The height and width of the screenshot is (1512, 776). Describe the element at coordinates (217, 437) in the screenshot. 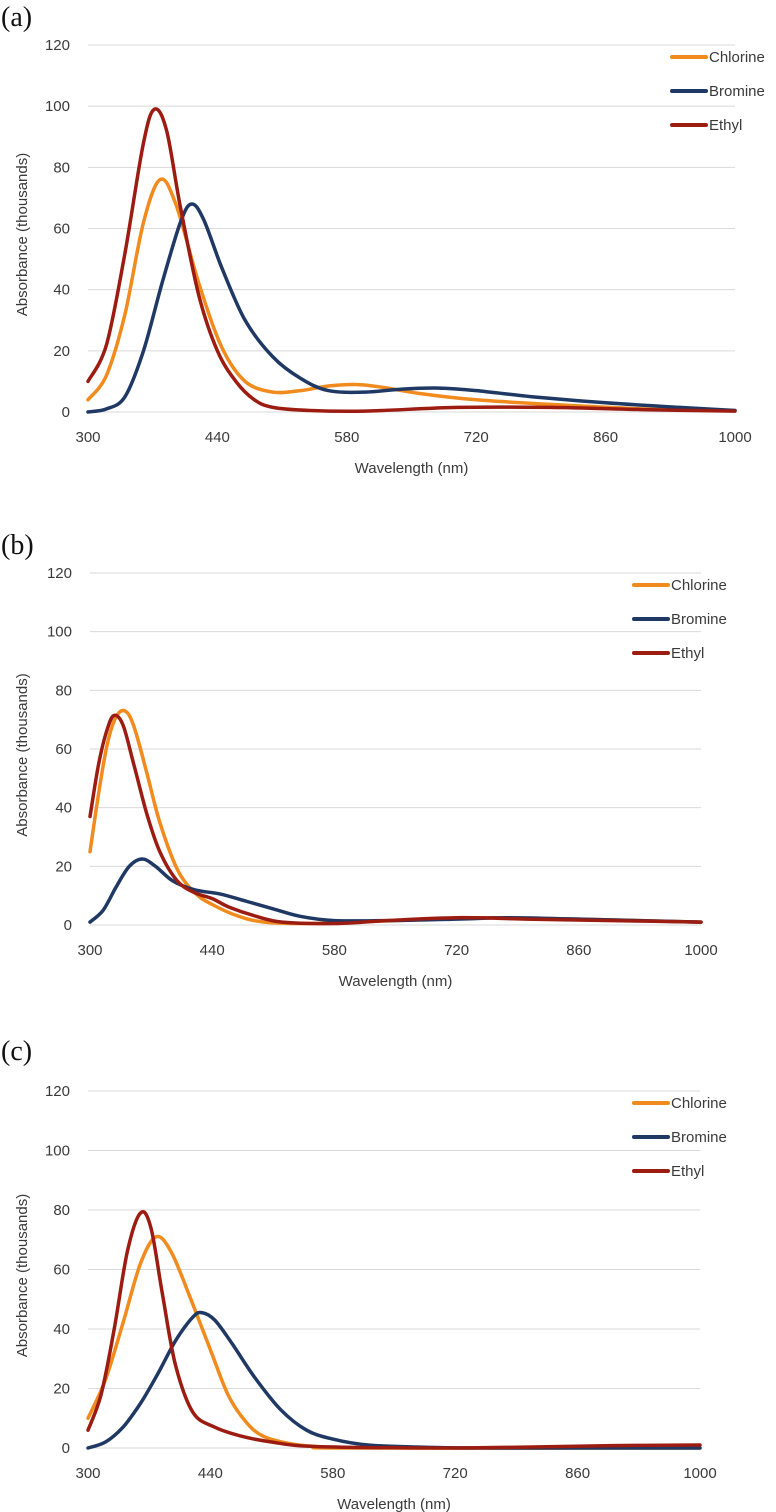

I see `x-tick-label-a-440: 440` at that location.